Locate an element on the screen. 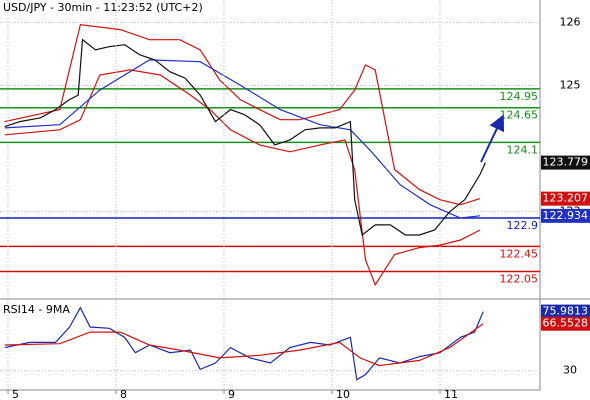 The image size is (590, 400). value-tag-label: 122.934 is located at coordinates (566, 215).